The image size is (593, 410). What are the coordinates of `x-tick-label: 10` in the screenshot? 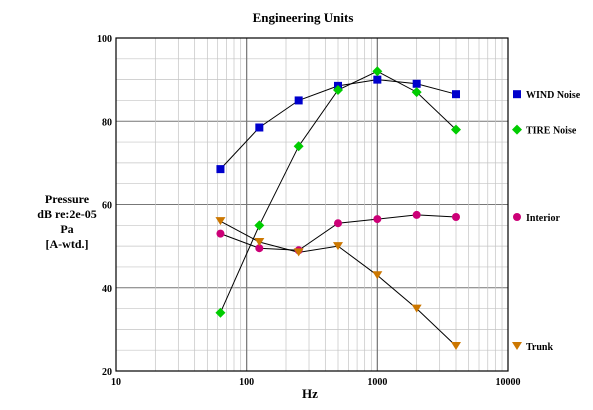 It's located at (116, 382).